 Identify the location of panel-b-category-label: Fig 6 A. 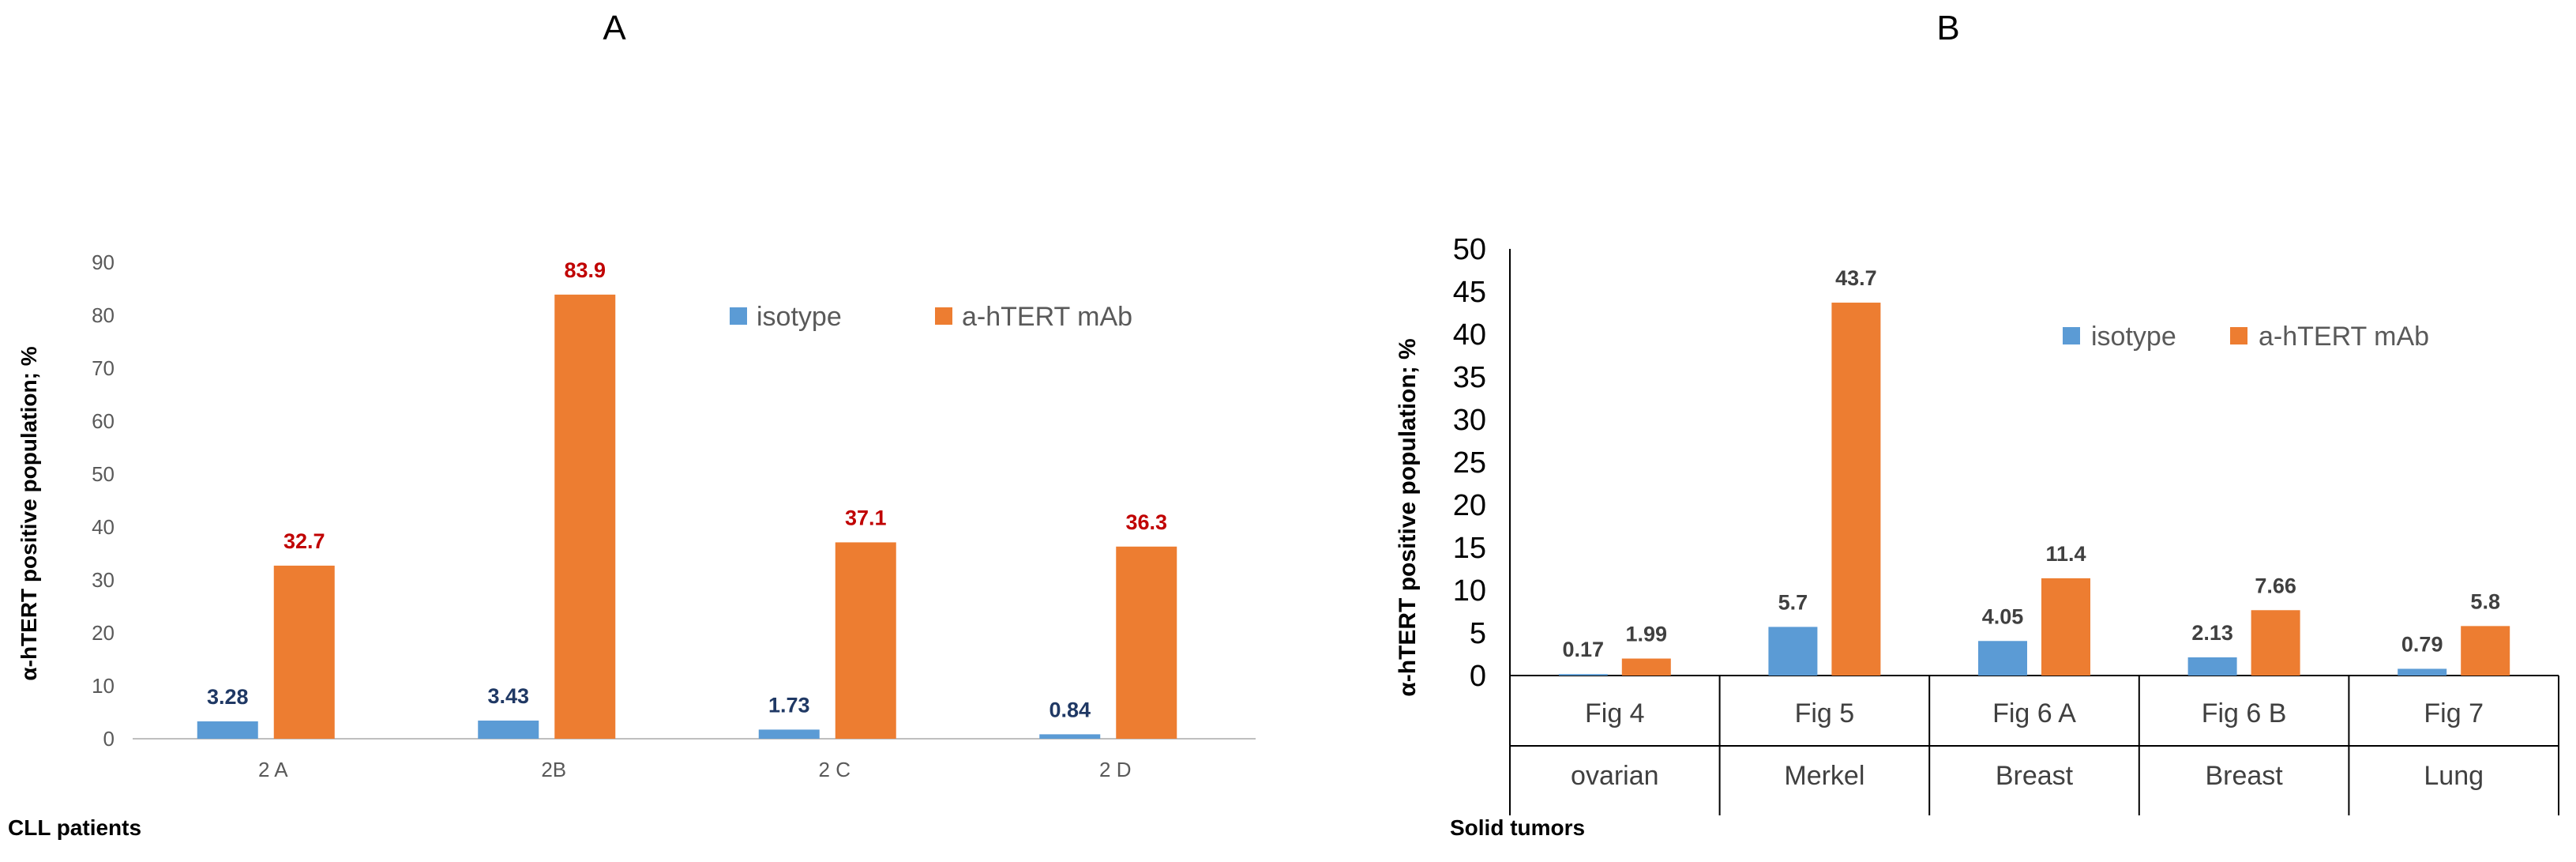
(2034, 713).